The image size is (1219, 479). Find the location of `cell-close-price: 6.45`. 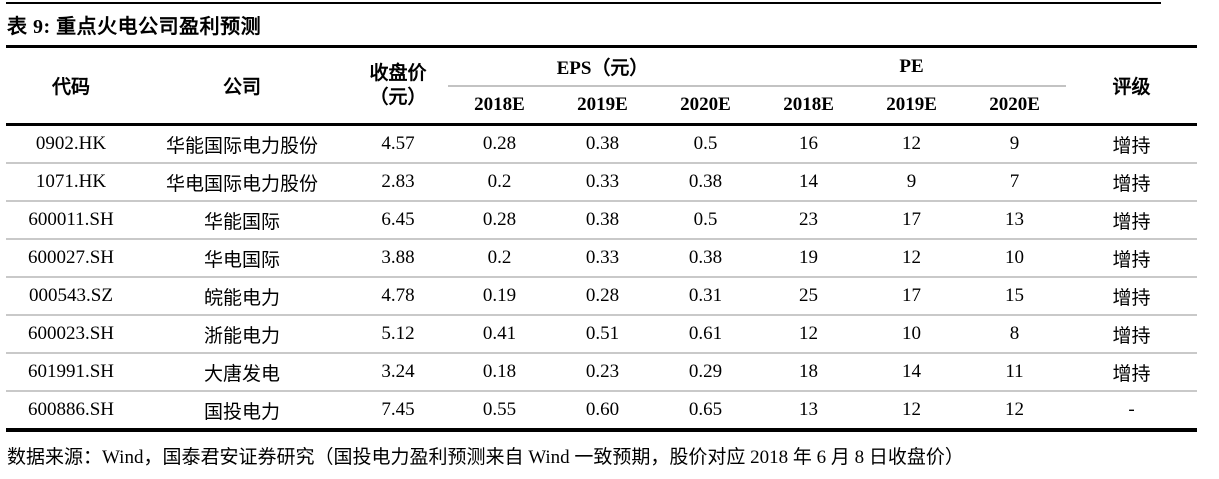

cell-close-price: 6.45 is located at coordinates (398, 220).